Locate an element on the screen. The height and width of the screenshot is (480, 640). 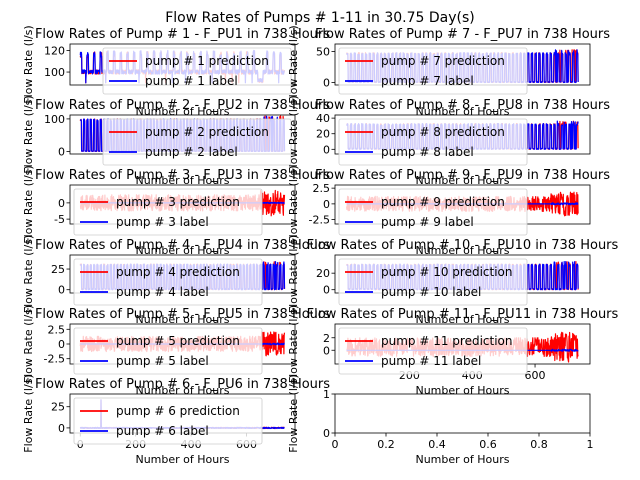
y-tick-label: 40 is located at coordinates (323, 118).